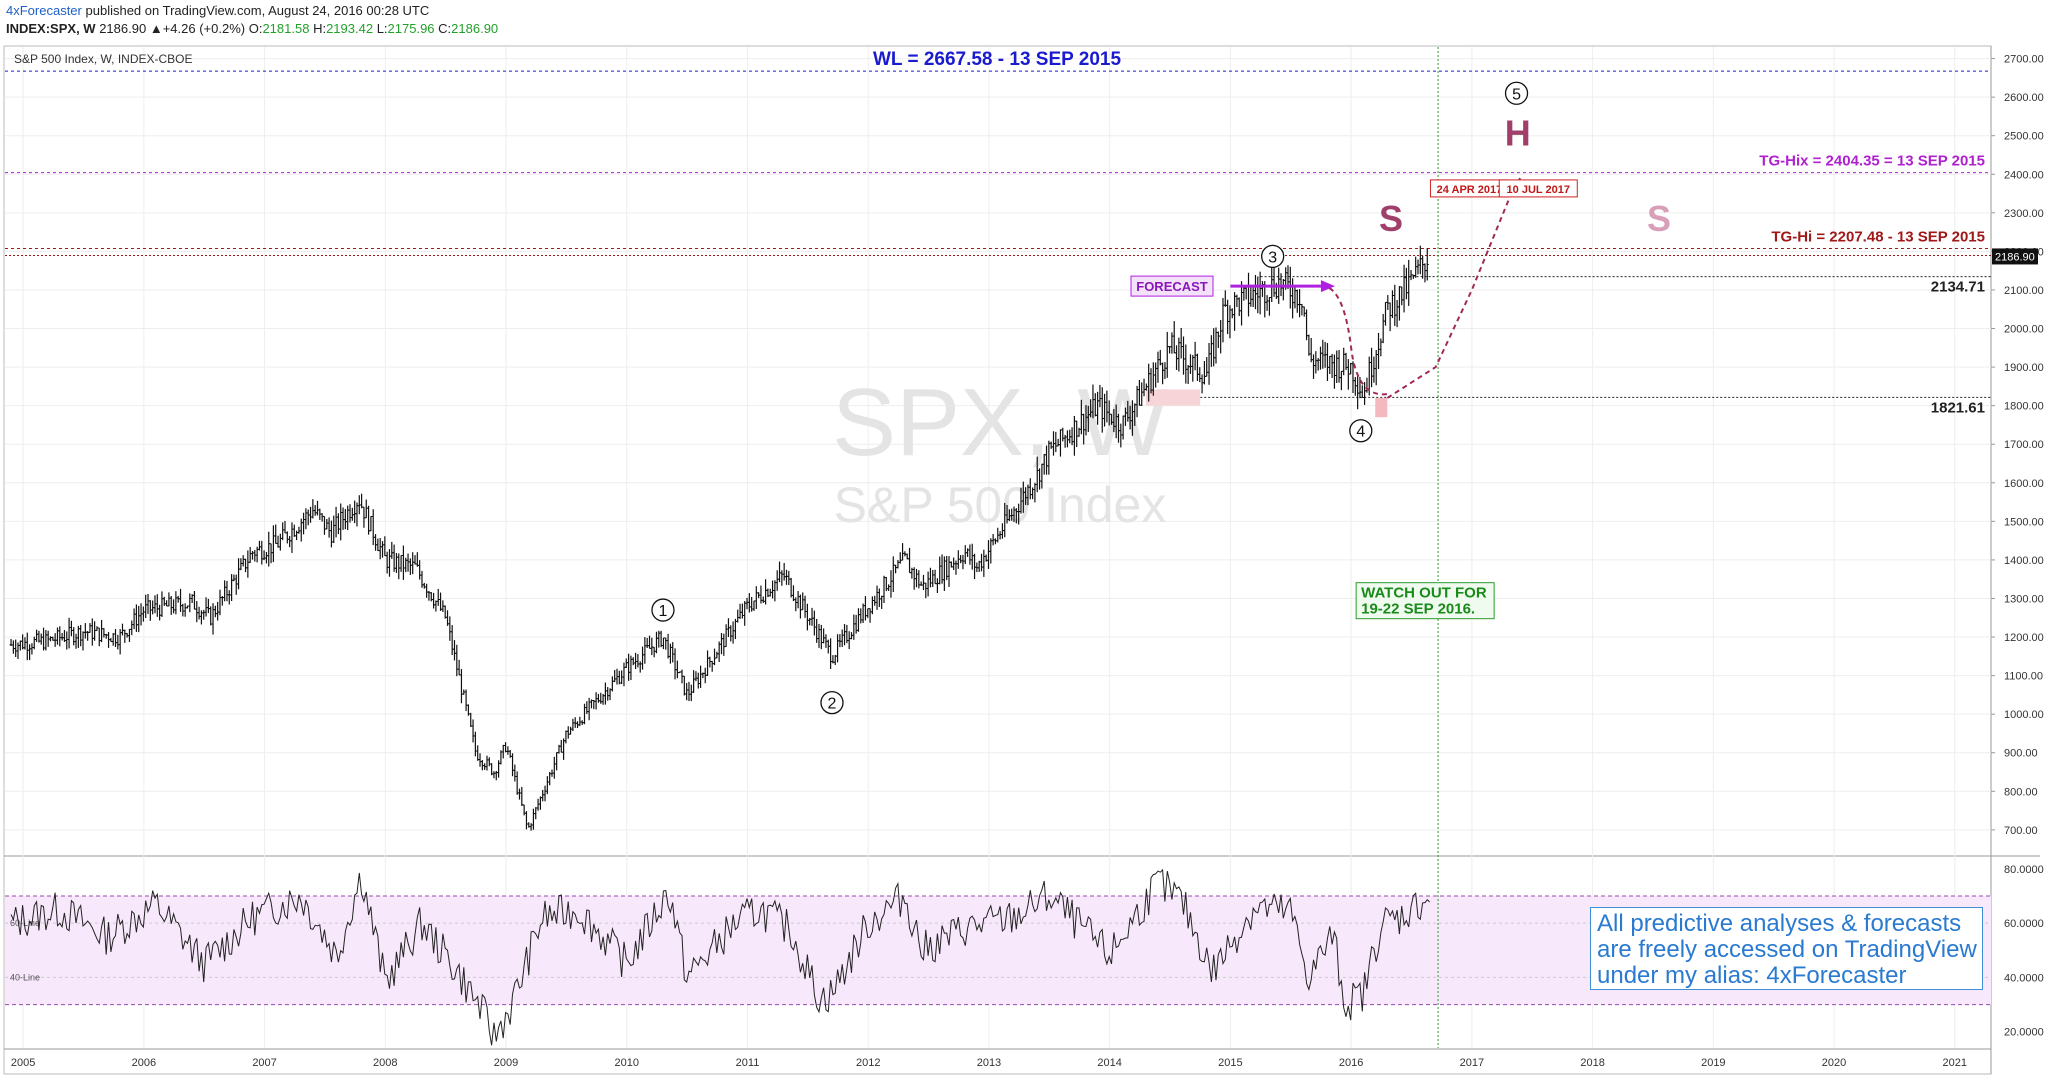 This screenshot has height=1078, width=2047. What do you see at coordinates (144, 1063) in the screenshot?
I see `time-tick-label: 2006` at bounding box center [144, 1063].